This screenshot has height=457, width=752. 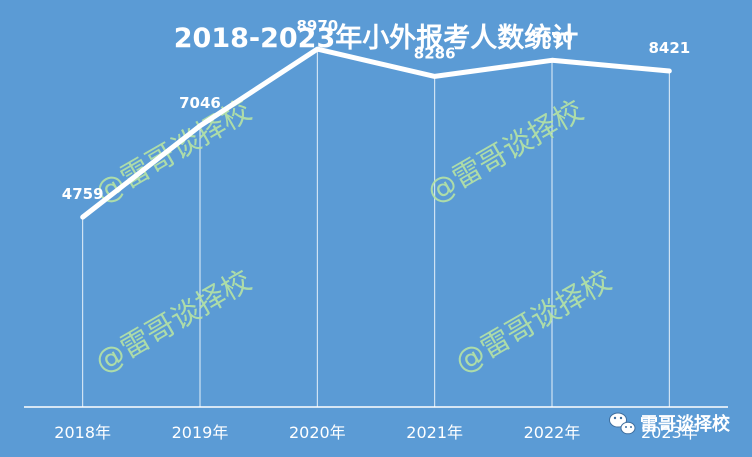 What do you see at coordinates (376, 38) in the screenshot?
I see `chart-title: 2018-2023年小外报考人数统计` at bounding box center [376, 38].